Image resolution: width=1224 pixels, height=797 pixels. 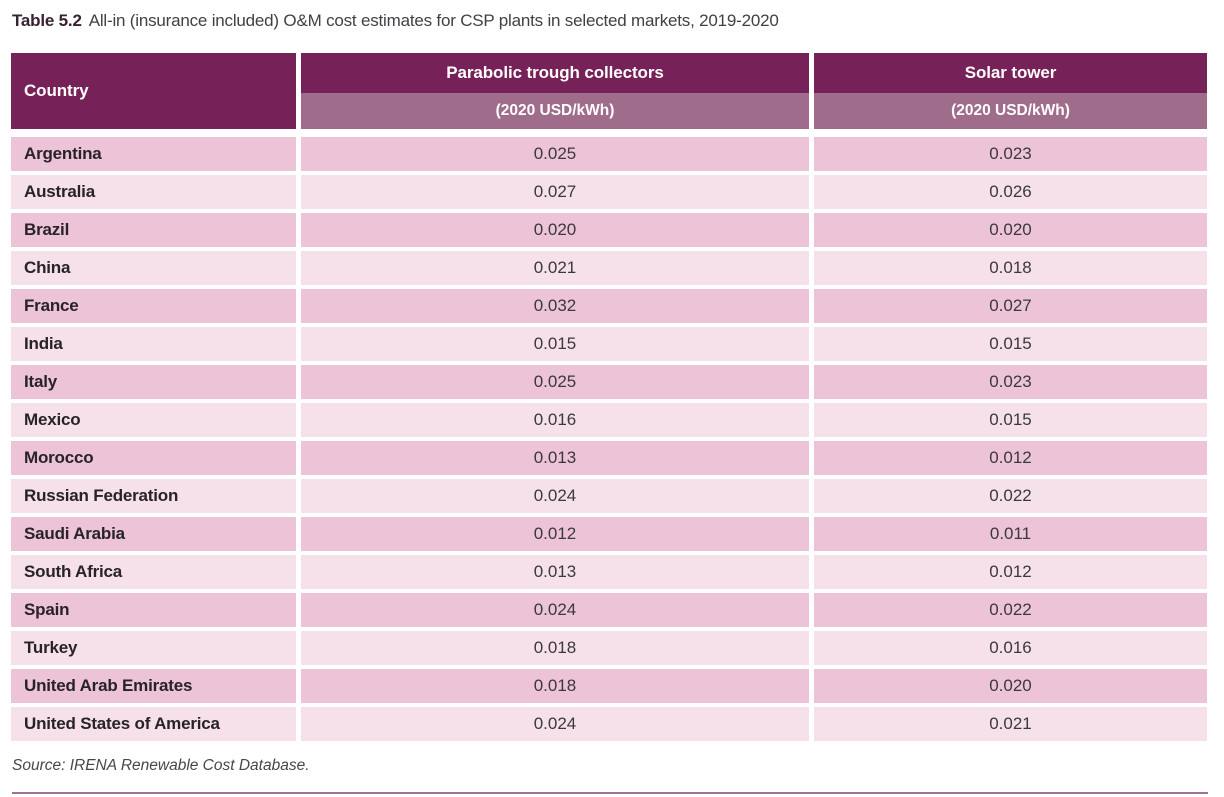 What do you see at coordinates (555, 73) in the screenshot?
I see `header-parabolic-trough-name: Parabolic trough collectors` at bounding box center [555, 73].